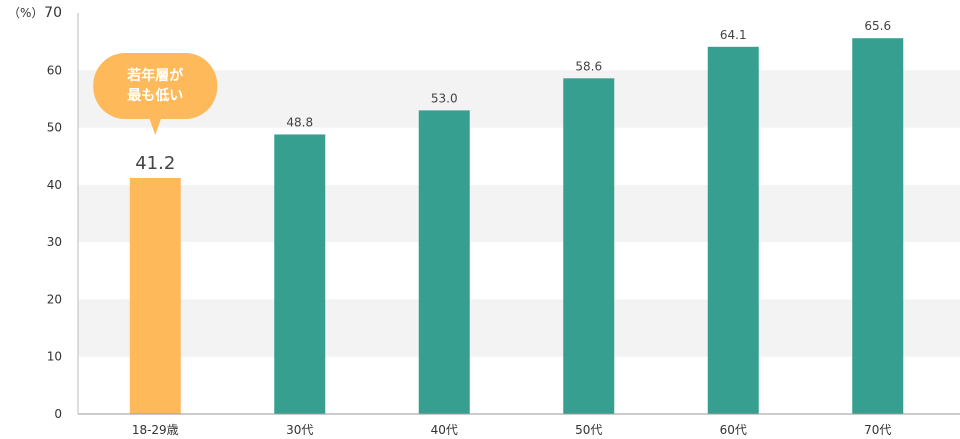 The image size is (960, 439). What do you see at coordinates (53, 13) in the screenshot?
I see `y-tick-label: 70` at bounding box center [53, 13].